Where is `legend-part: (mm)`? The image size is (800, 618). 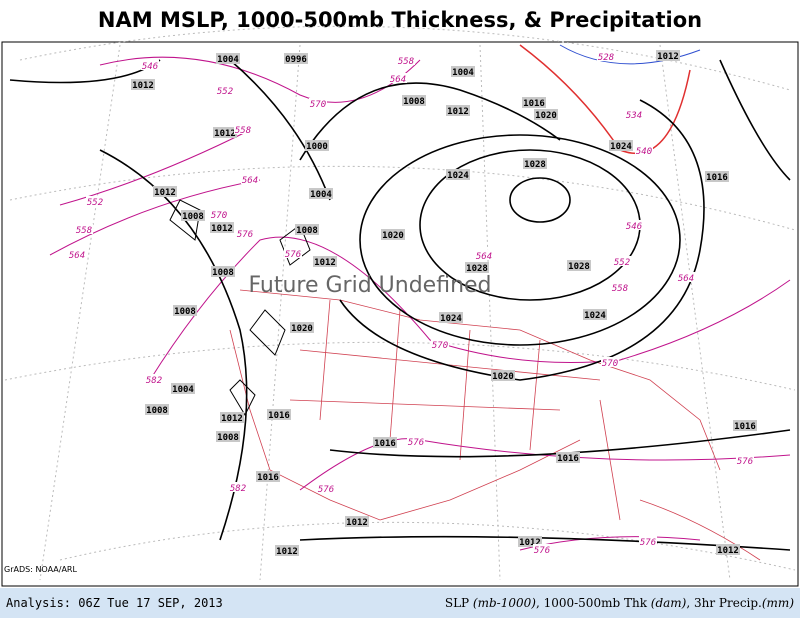
legend-part: (mm) is located at coordinates (778, 603).